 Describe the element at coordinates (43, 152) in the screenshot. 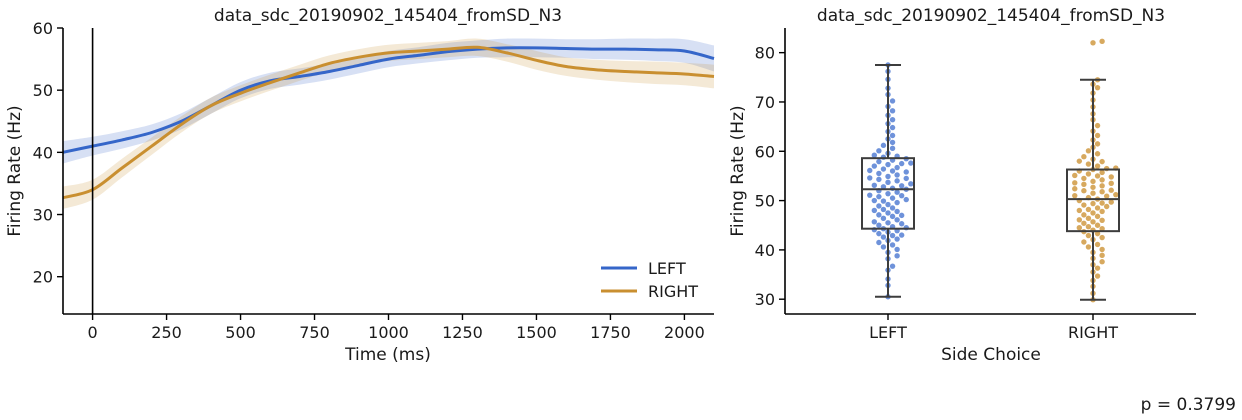

I see `y-tick-label: 40` at that location.